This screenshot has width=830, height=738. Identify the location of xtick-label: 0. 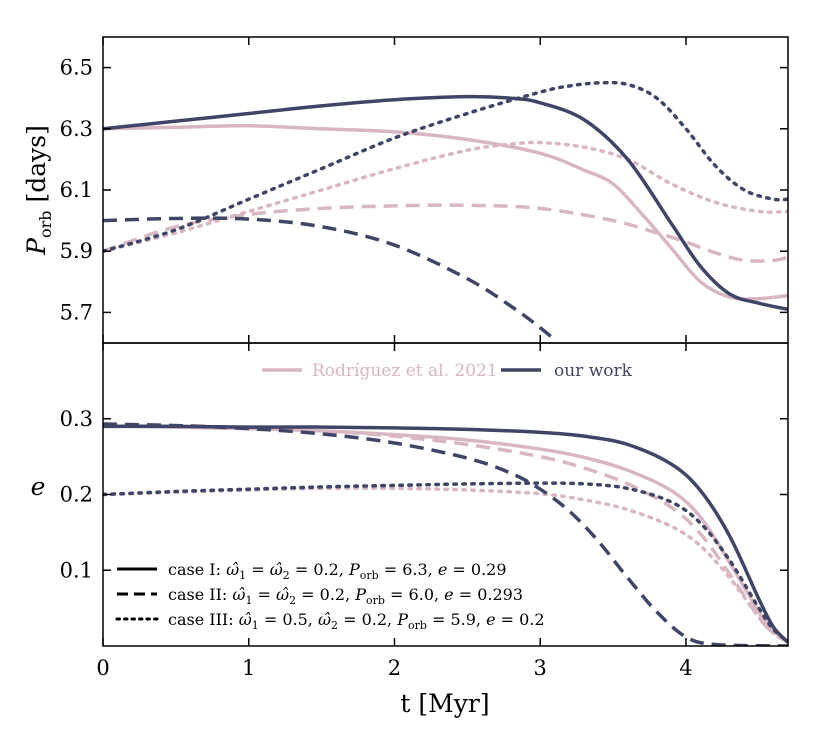
(102, 668).